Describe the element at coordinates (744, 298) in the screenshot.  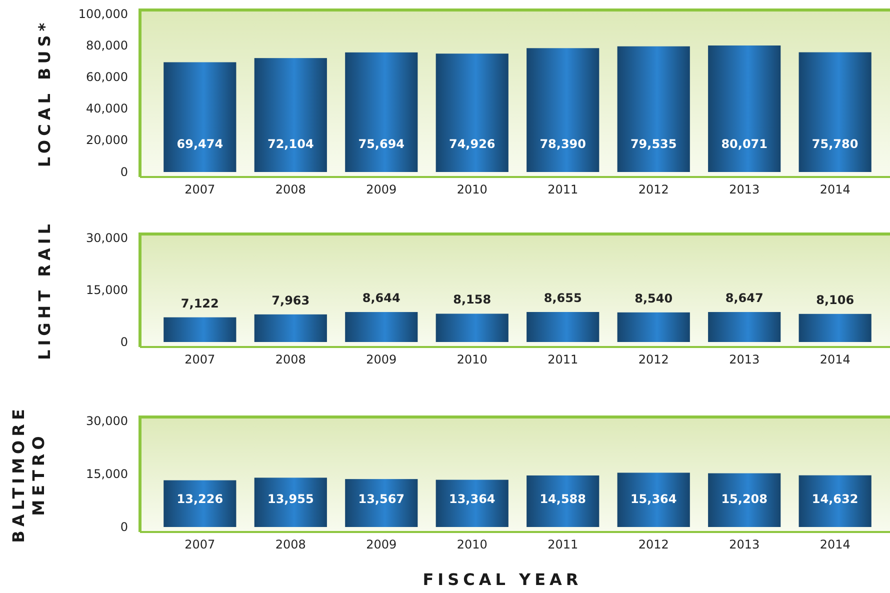
I see `data-label: 8,647` at that location.